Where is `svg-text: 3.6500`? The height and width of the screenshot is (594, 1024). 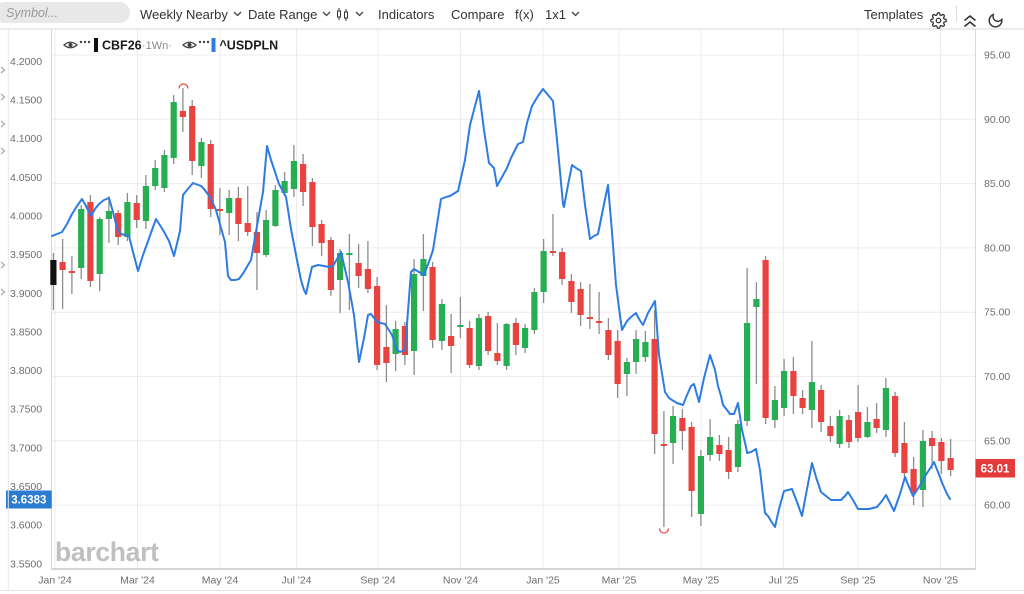 svg-text: 3.6500 is located at coordinates (26, 487).